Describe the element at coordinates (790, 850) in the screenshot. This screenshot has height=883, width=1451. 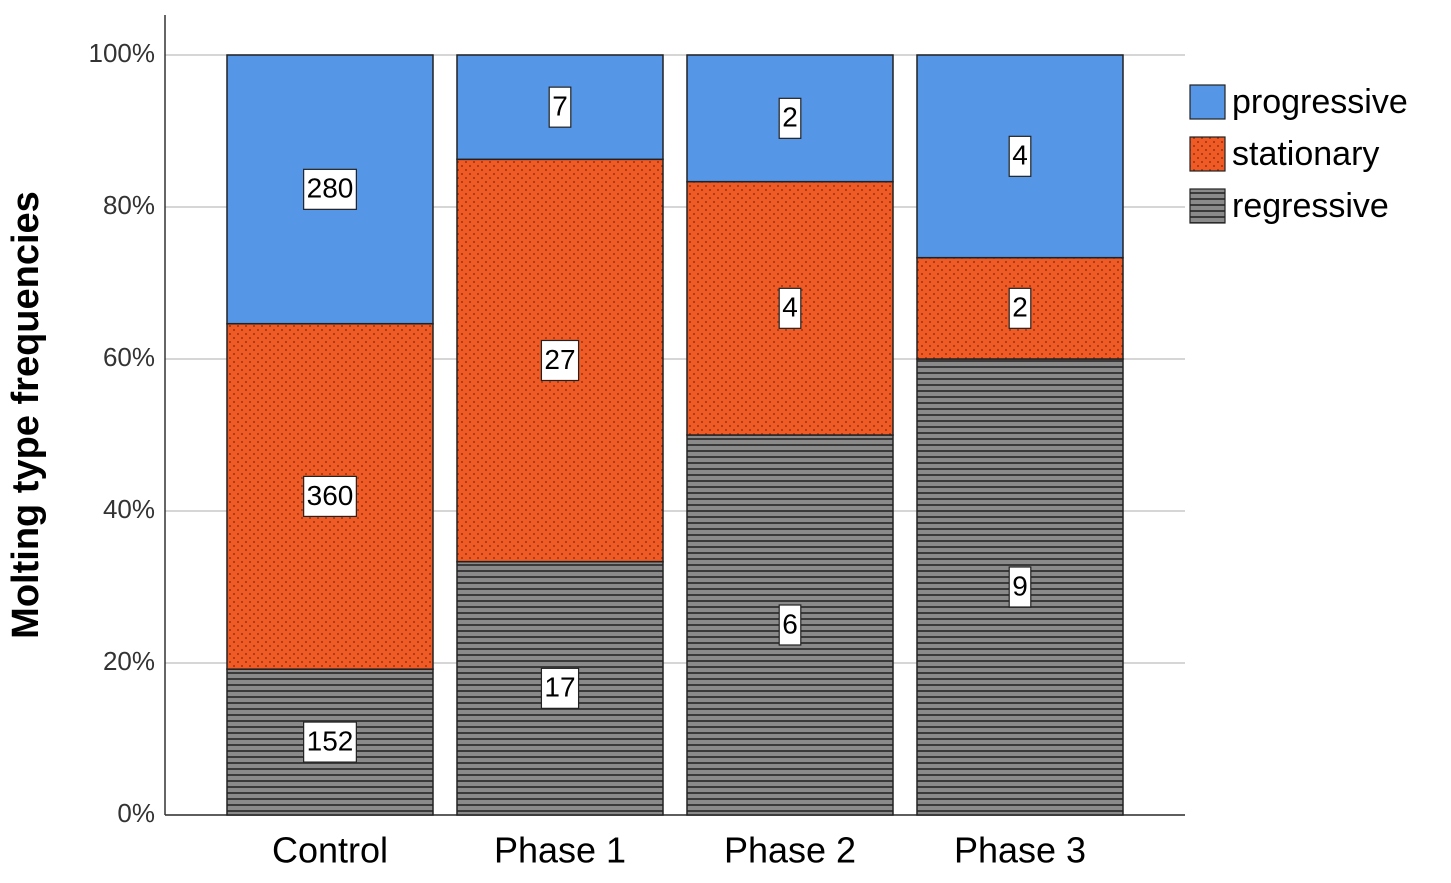
I see `x-tick-label: Phase 2` at that location.